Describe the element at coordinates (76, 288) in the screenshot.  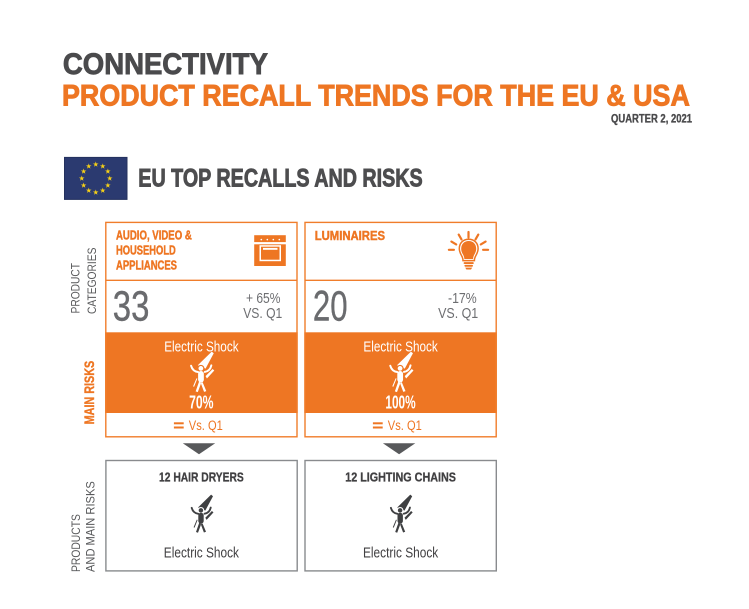
I see `svg-text: PRODUCT` at that location.